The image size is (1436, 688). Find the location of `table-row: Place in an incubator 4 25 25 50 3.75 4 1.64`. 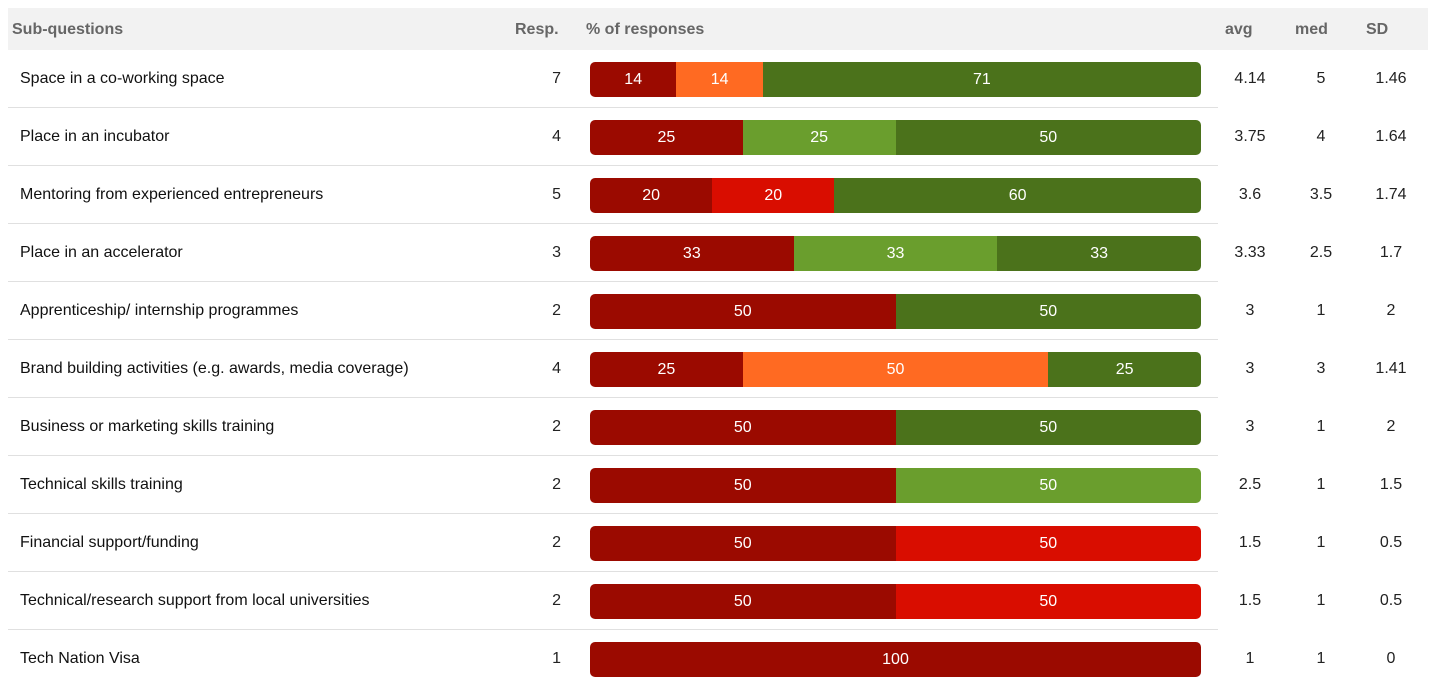

table-row: Place in an incubator 4 25 25 50 3.75 4 1.64 is located at coordinates (718, 137).